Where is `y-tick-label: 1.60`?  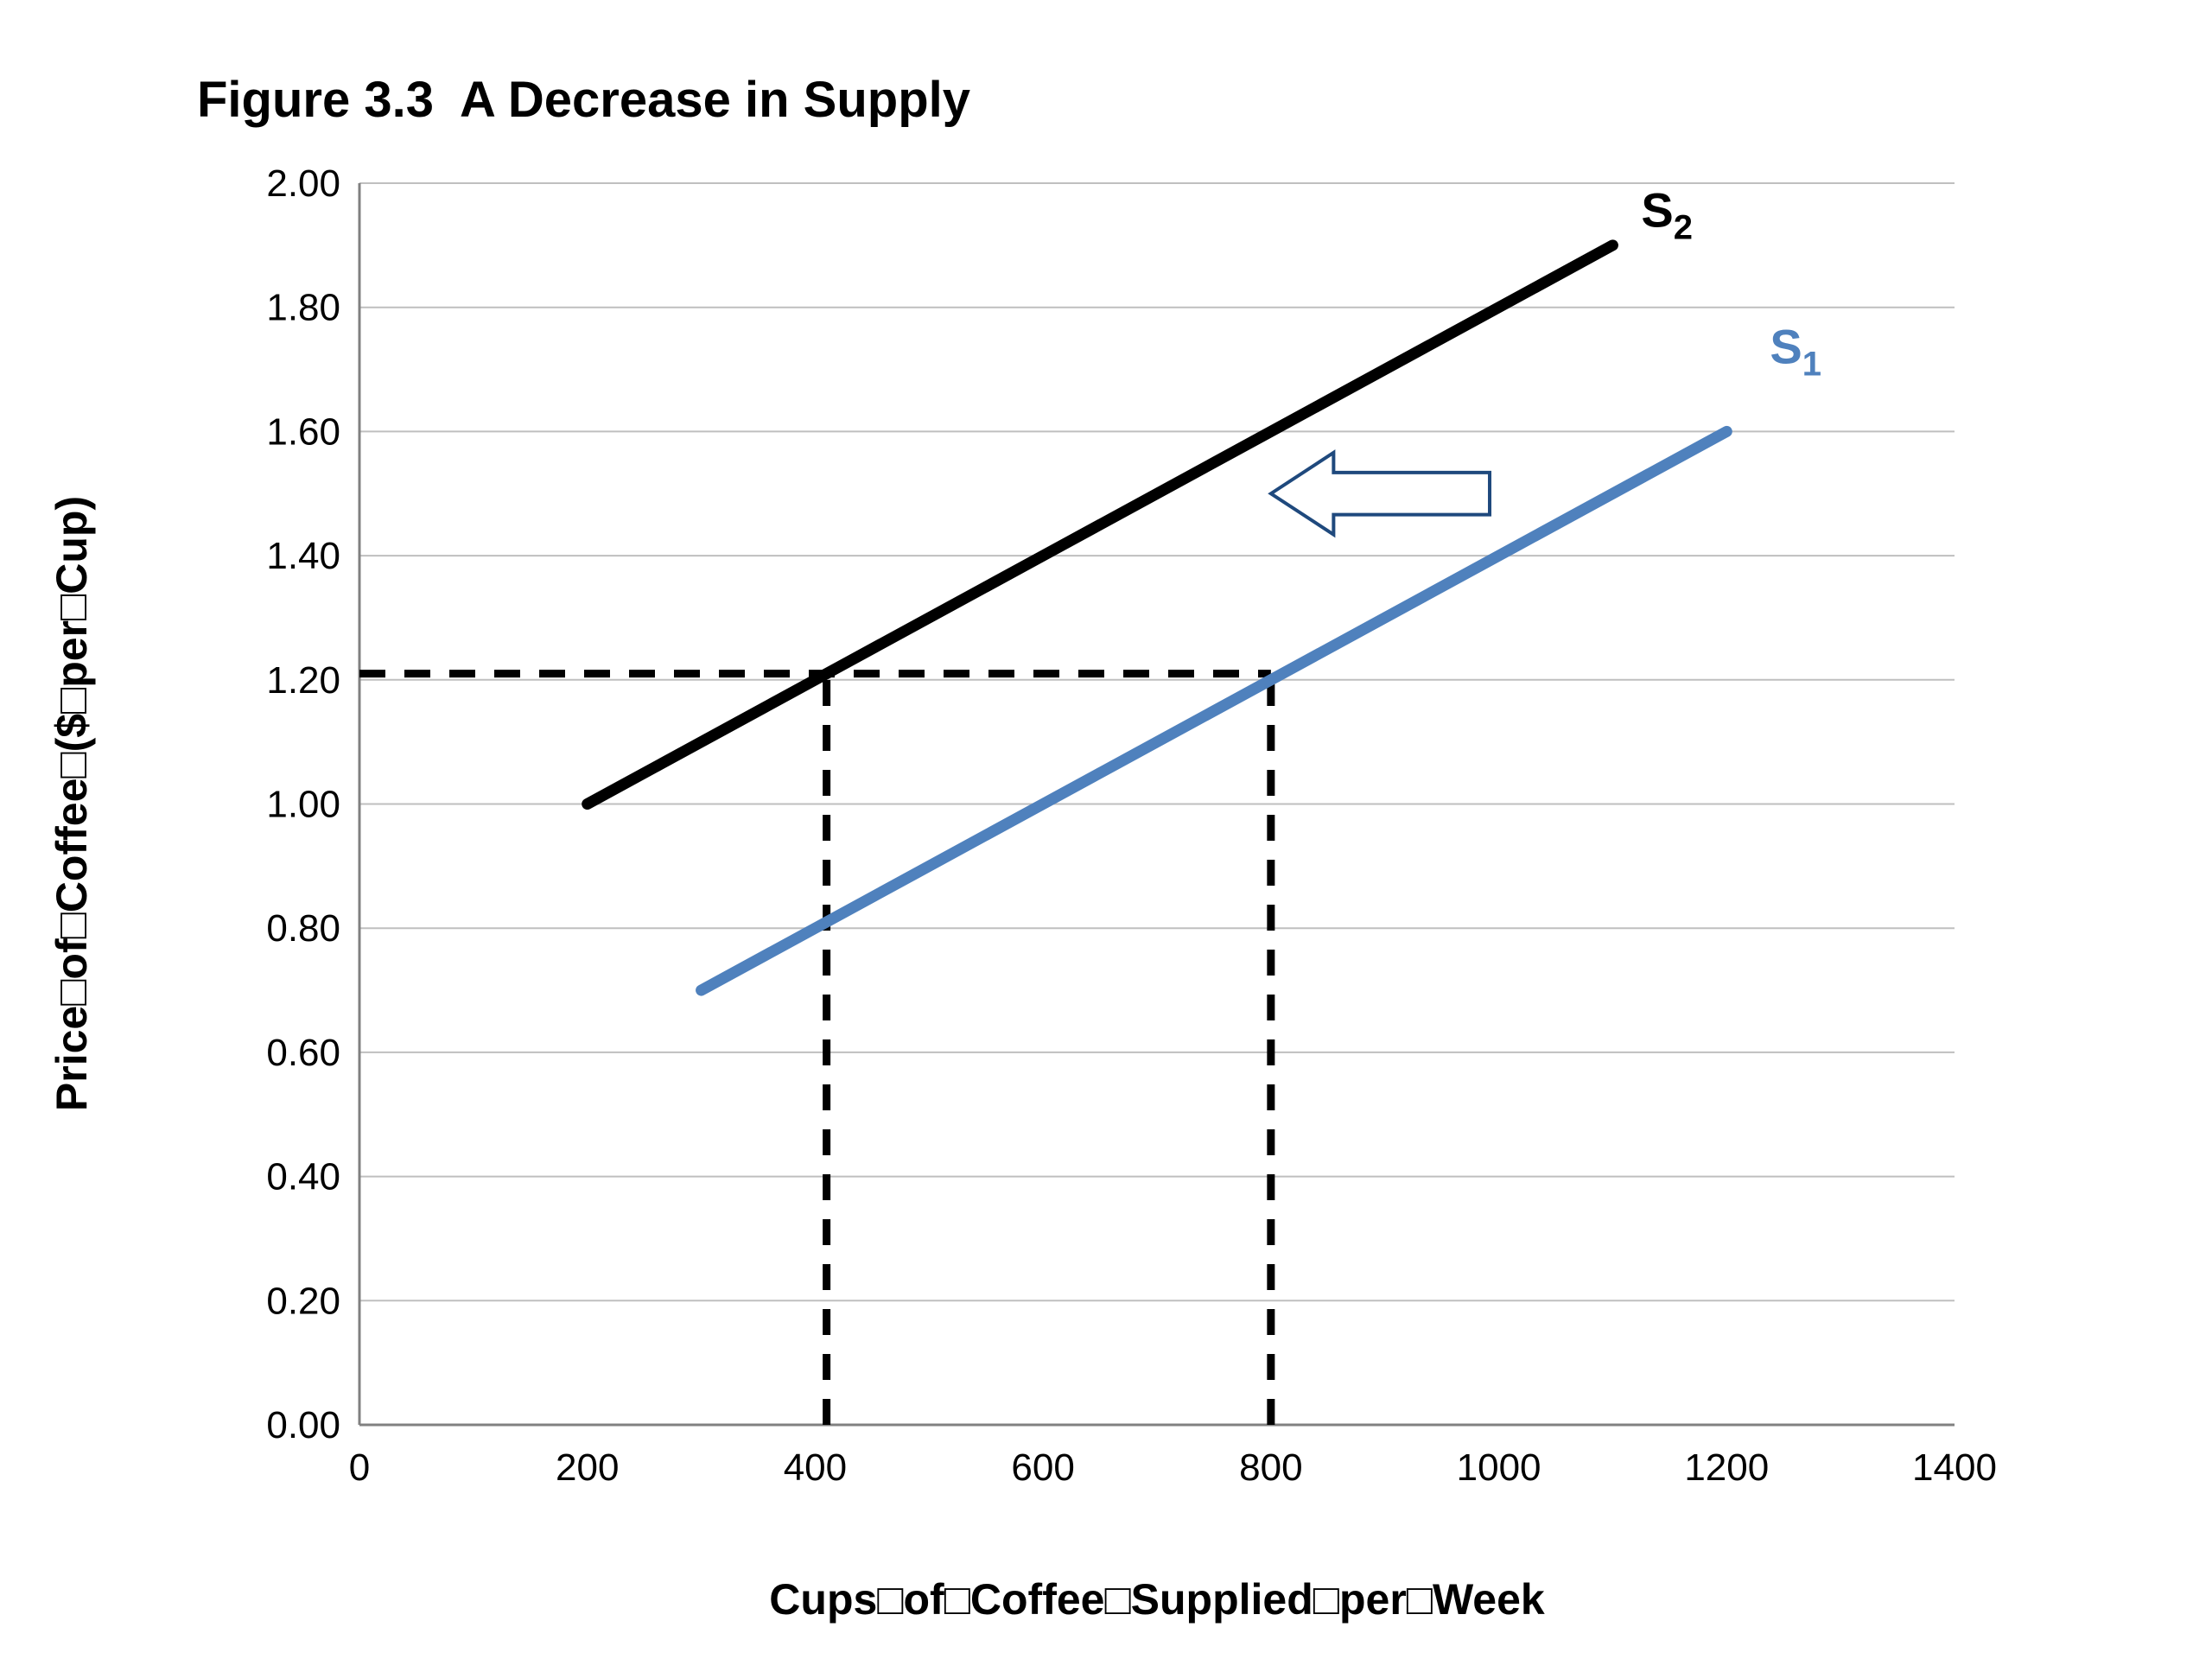
y-tick-label: 1.60 is located at coordinates (303, 431).